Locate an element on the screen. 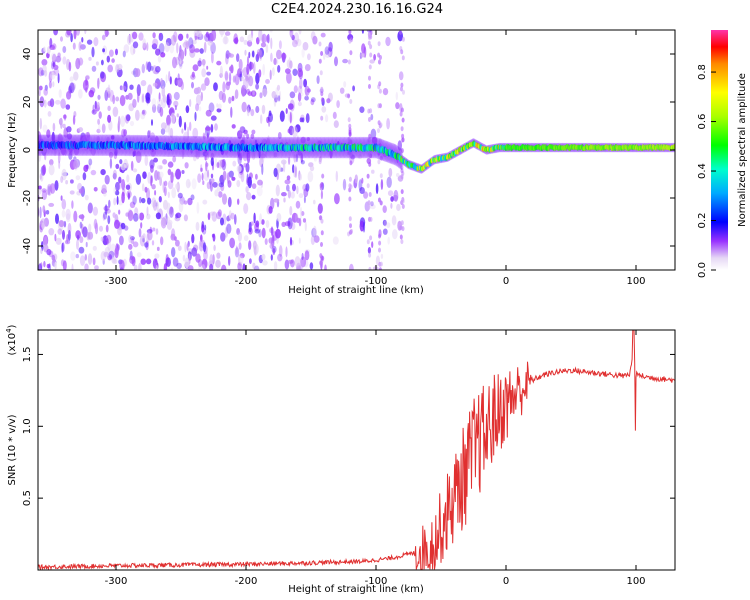  x-tick-label: 0 is located at coordinates (506, 281).